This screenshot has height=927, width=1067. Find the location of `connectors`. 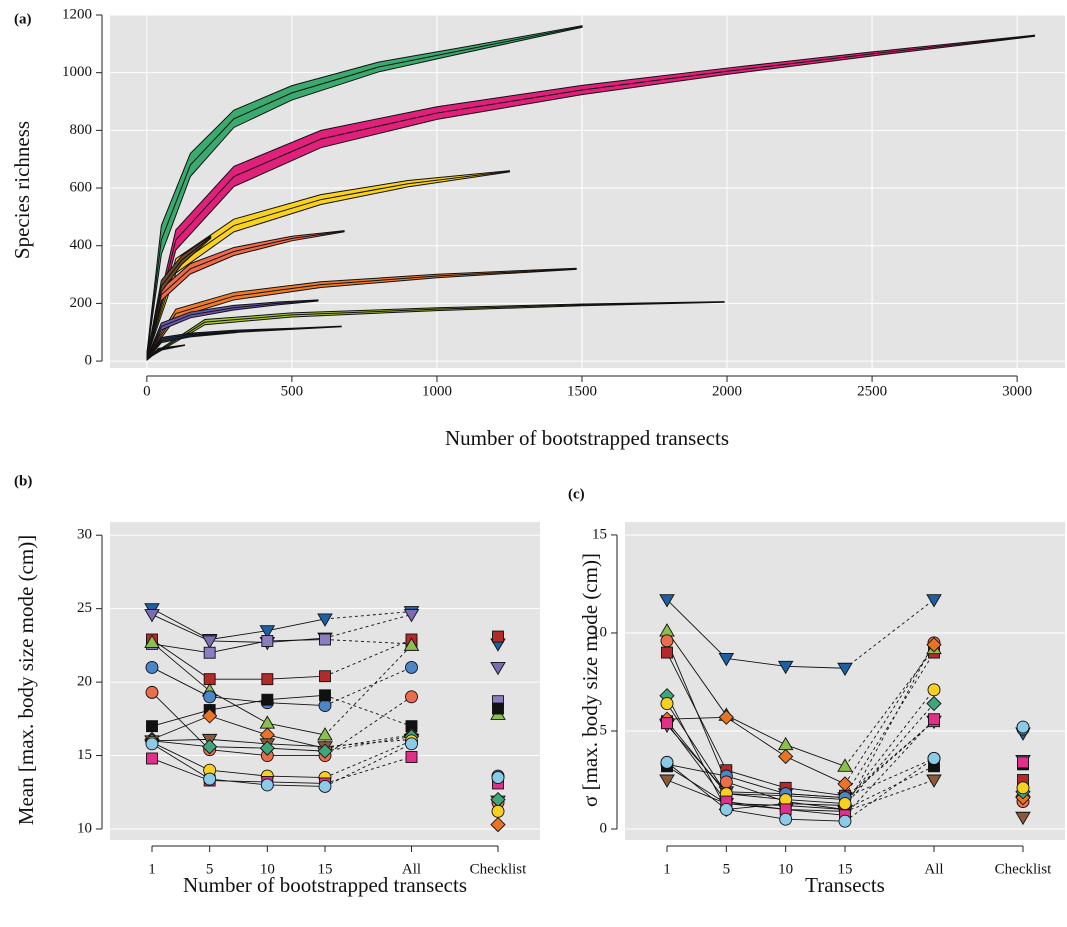

connectors is located at coordinates (281, 697).